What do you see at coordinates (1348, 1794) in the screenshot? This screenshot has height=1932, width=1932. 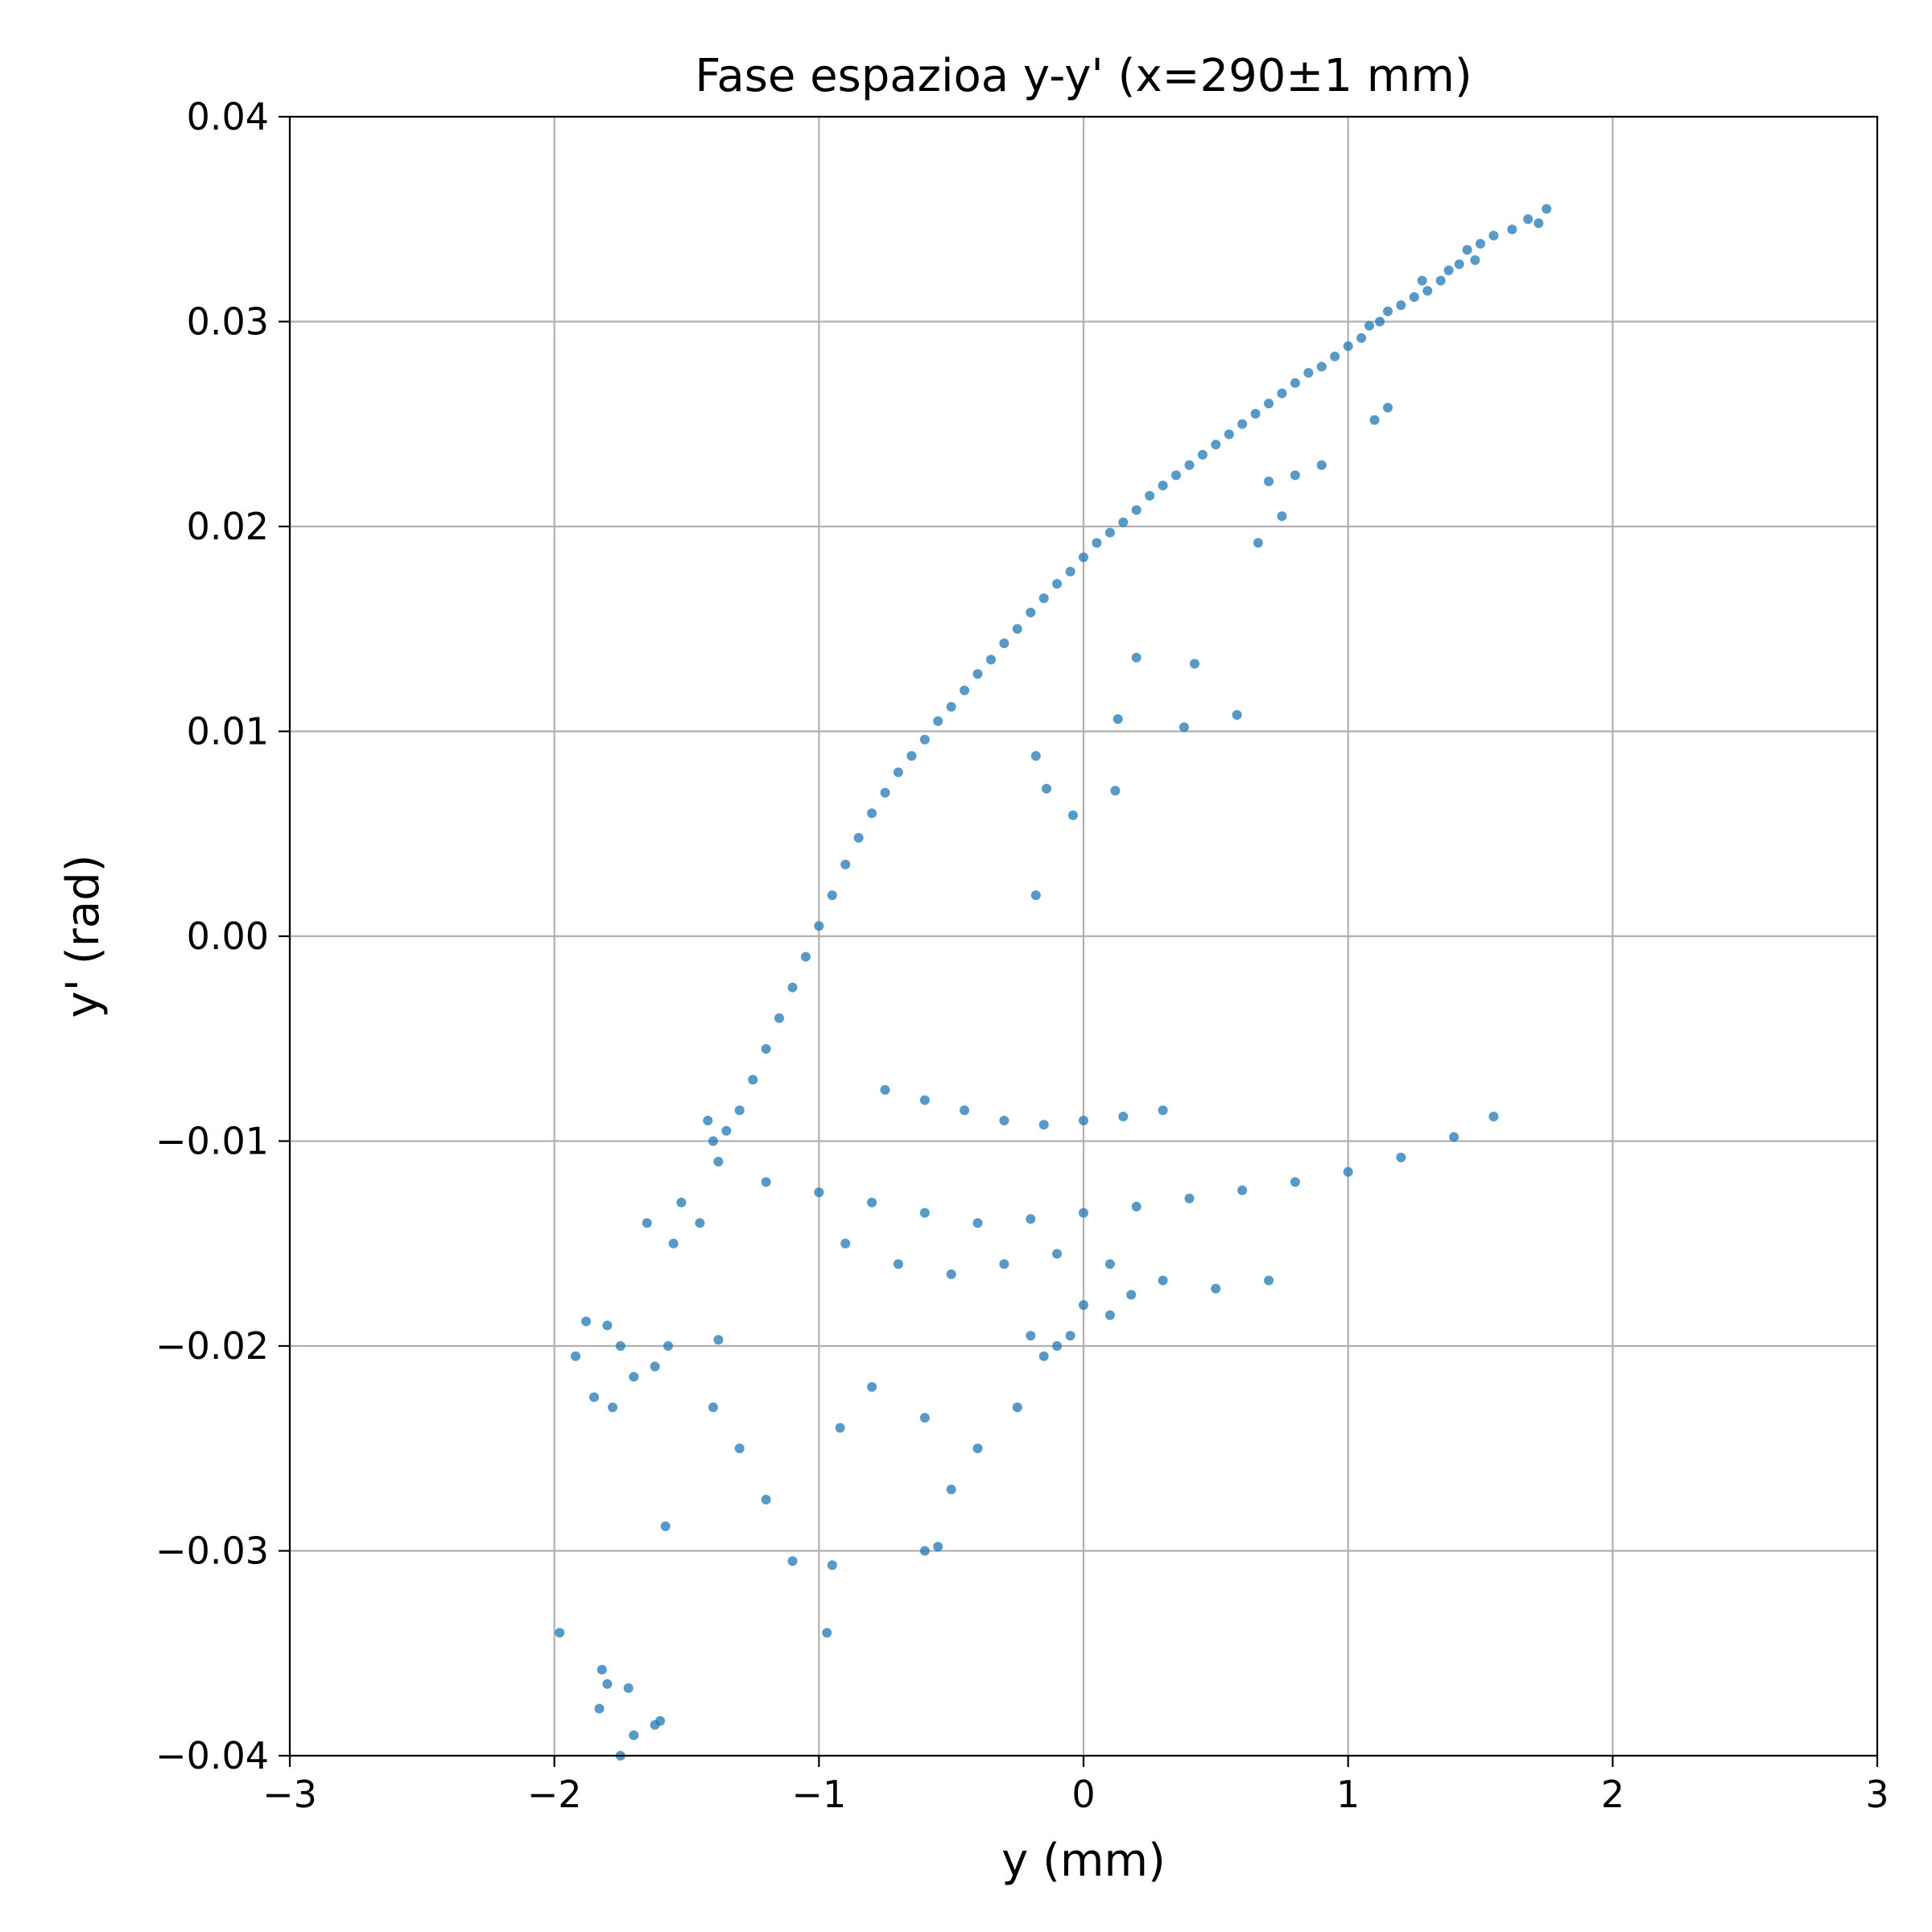 I see `x-tick-label: 1` at bounding box center [1348, 1794].